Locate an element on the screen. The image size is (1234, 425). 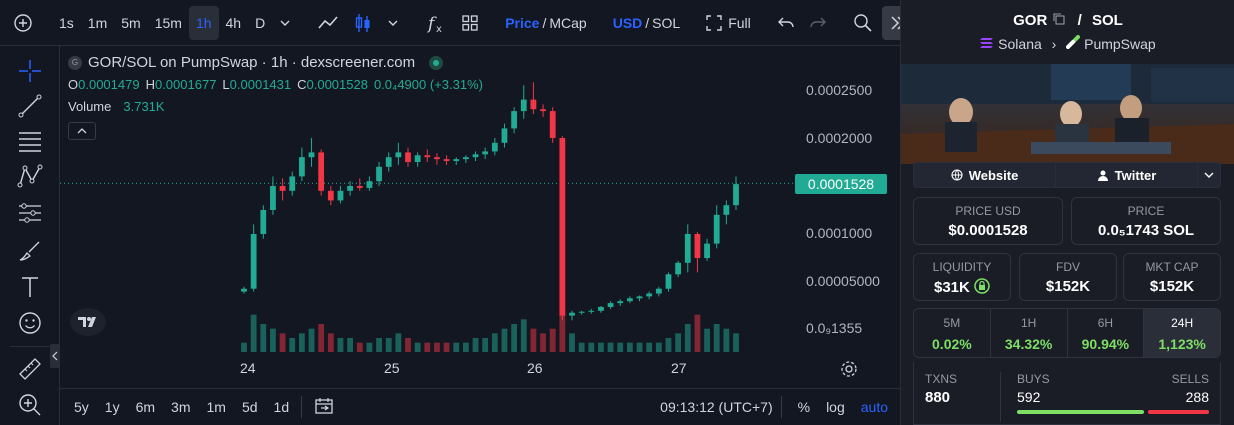
fib-tool is located at coordinates (30, 141).